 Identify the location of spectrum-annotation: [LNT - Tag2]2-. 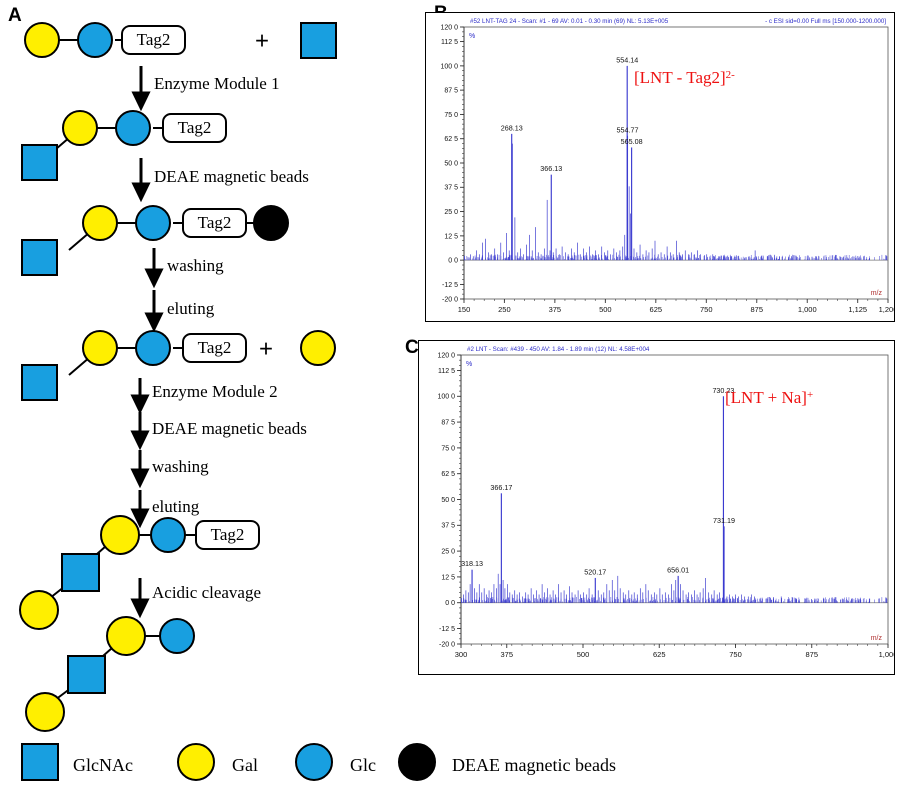
(684, 77).